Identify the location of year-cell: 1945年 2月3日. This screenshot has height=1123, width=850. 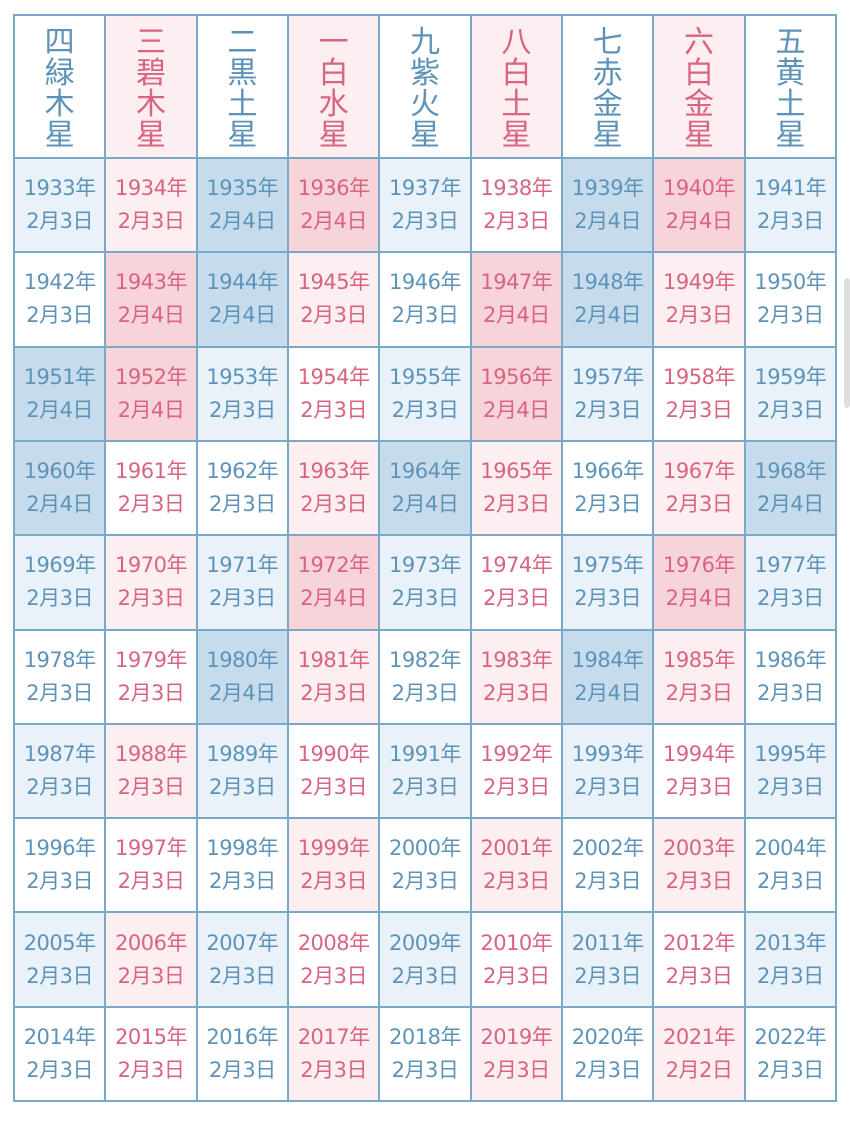
(335, 300).